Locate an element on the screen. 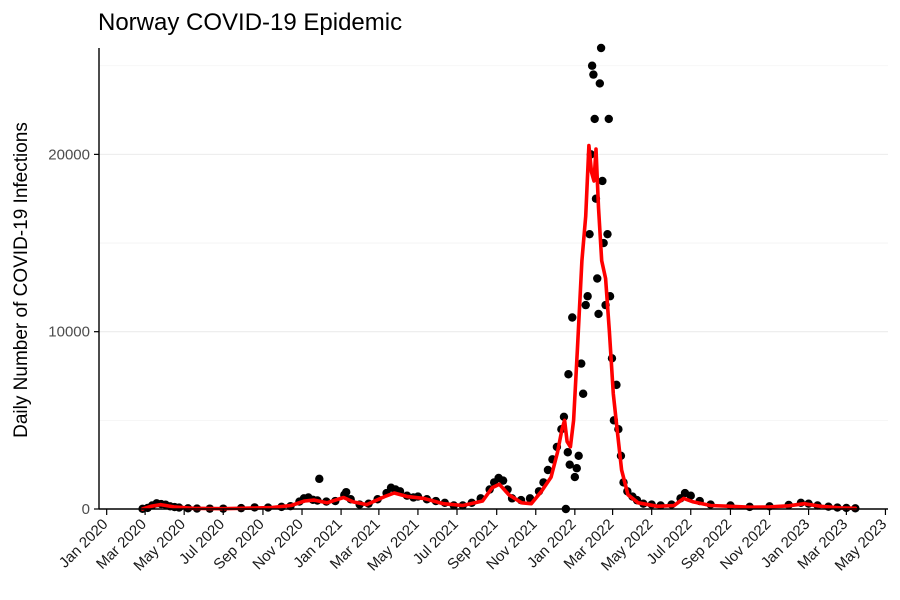  chart-title: Norway COVID-19 Epidemic is located at coordinates (250, 22).